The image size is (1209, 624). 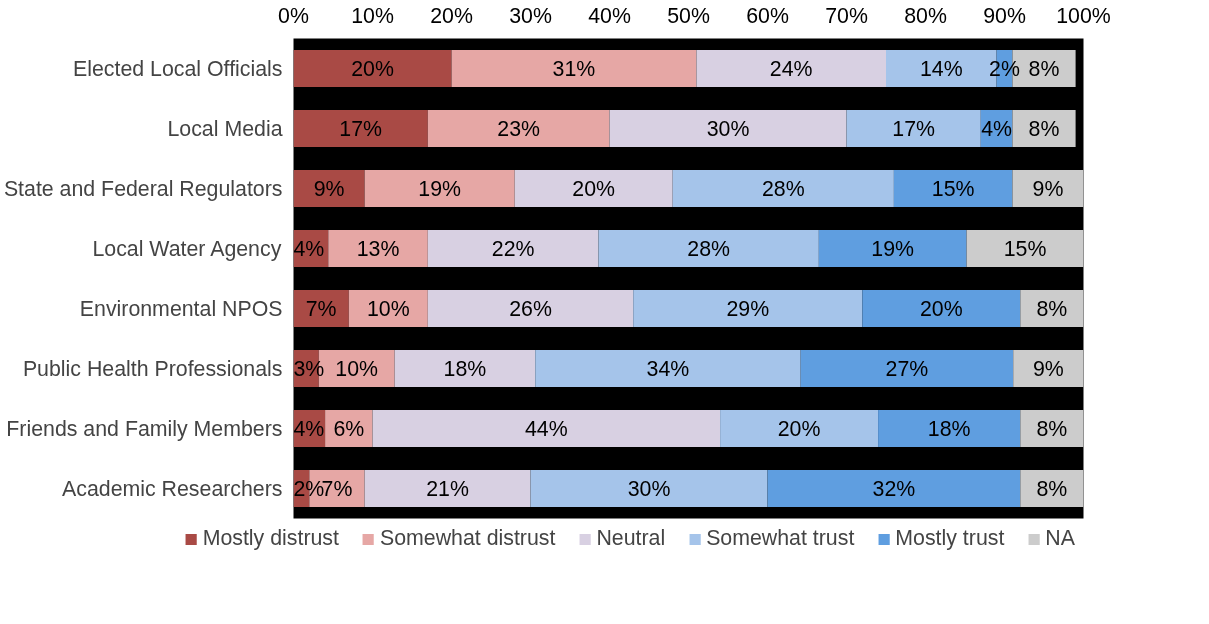 What do you see at coordinates (451, 15) in the screenshot?
I see `x-tick-label: 20%` at bounding box center [451, 15].